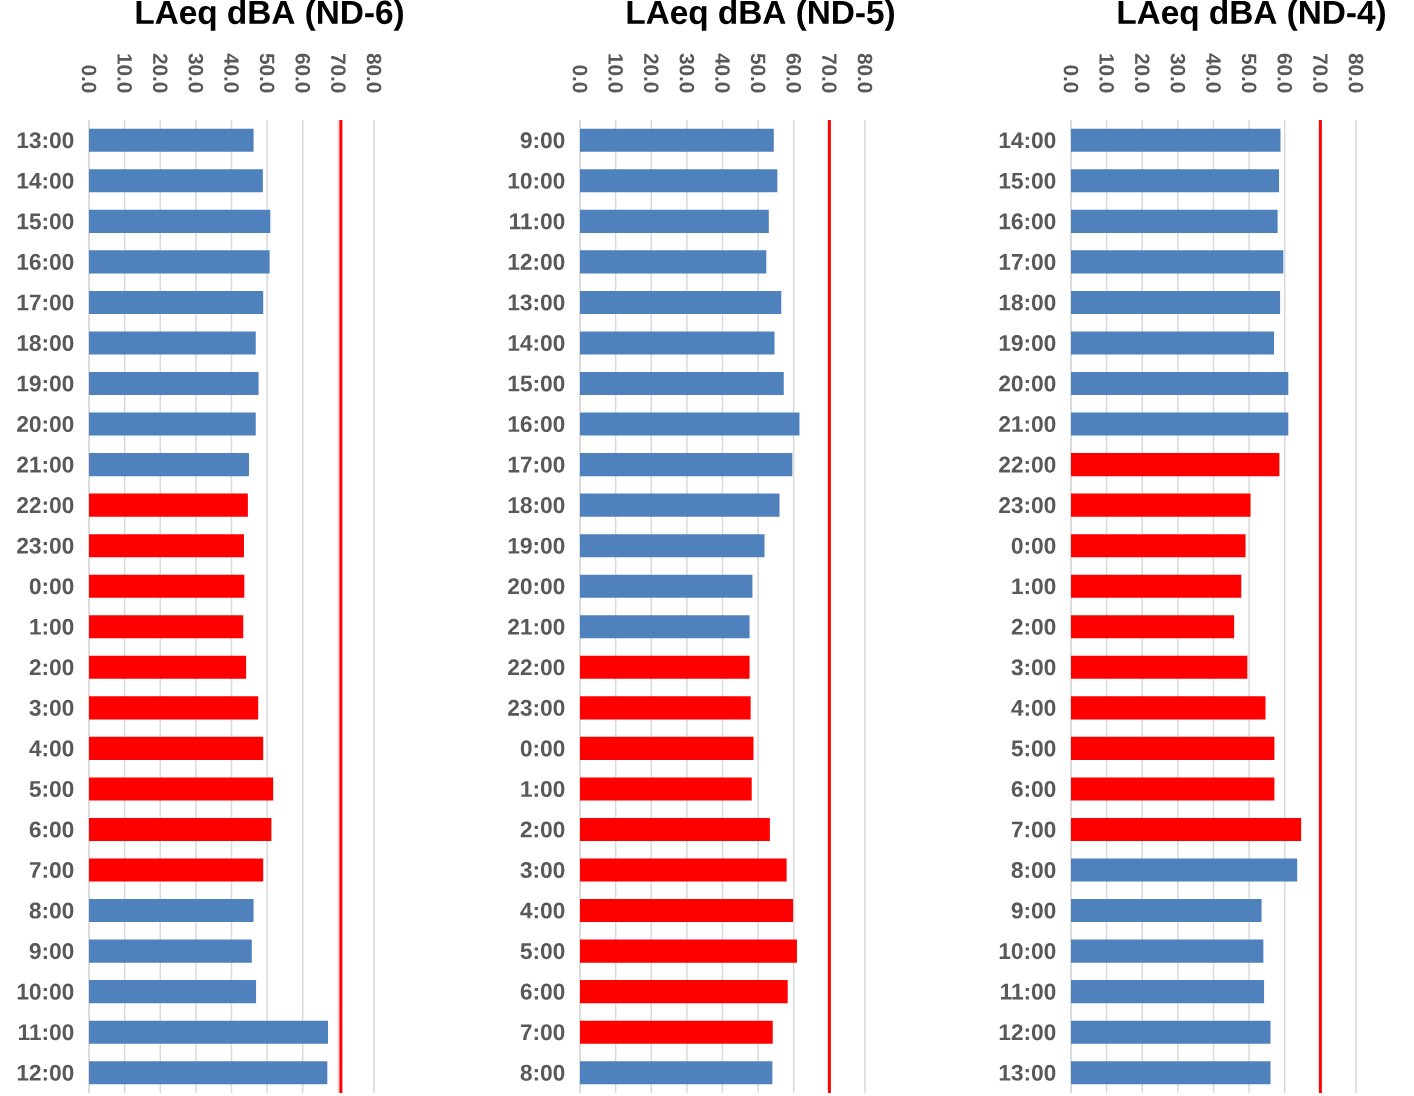  Describe the element at coordinates (865, 73) in the screenshot. I see `x-tick-label: 80.0` at that location.